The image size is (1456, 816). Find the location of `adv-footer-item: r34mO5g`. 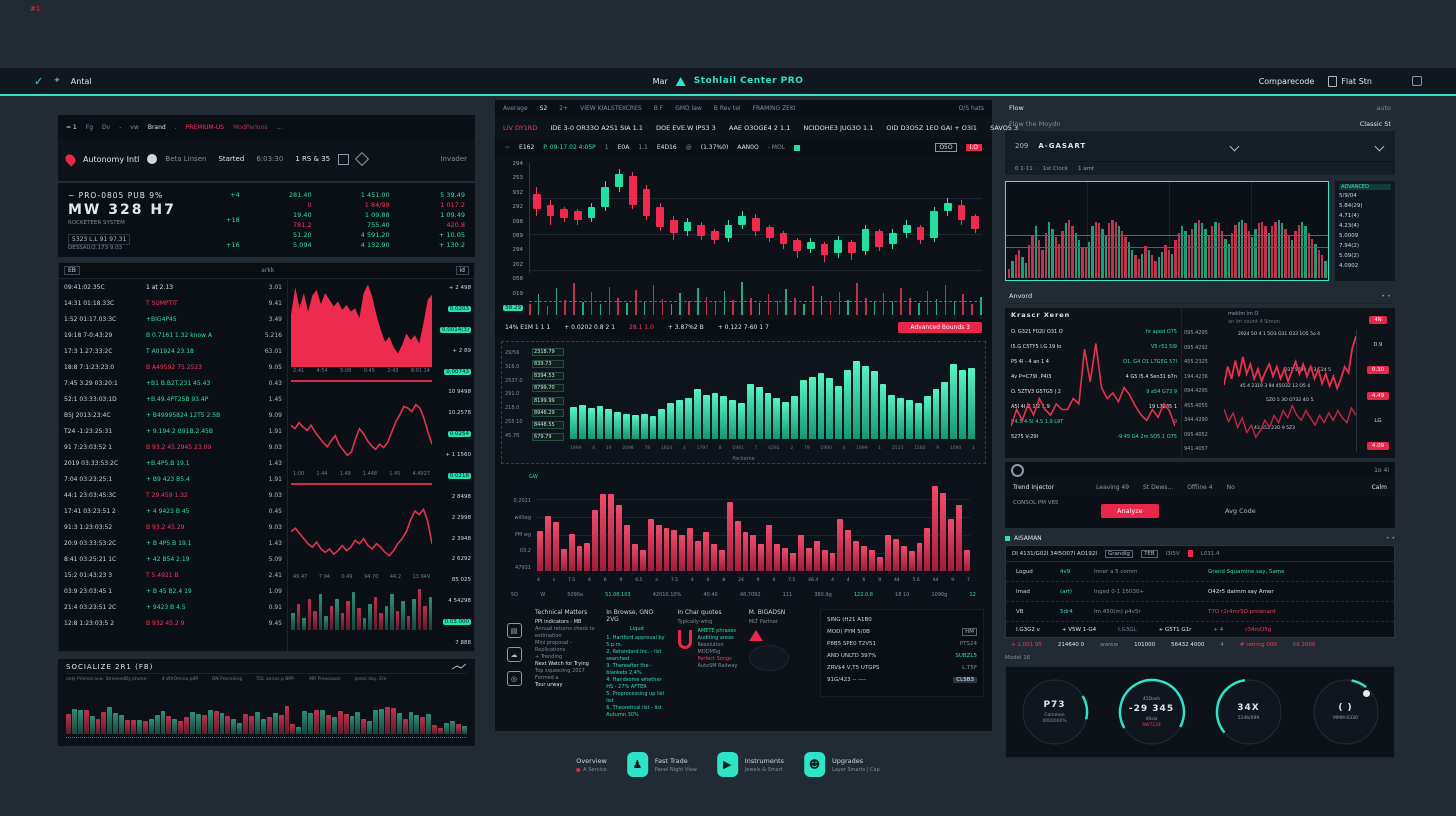

adv-footer-item: r34mO5g is located at coordinates (1258, 629).